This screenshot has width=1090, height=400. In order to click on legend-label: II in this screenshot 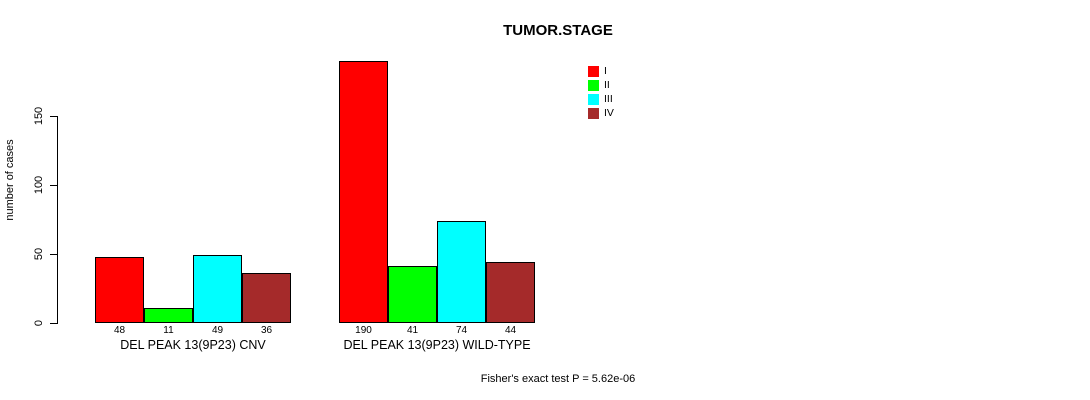, I will do `click(607, 84)`.